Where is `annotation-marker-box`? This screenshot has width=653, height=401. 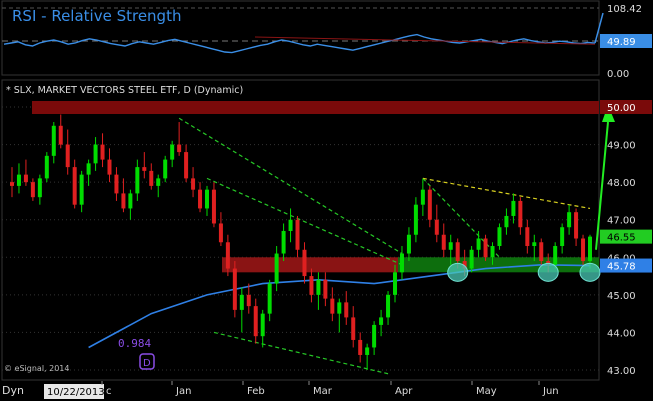
annotation-marker-box is located at coordinates (147, 361).